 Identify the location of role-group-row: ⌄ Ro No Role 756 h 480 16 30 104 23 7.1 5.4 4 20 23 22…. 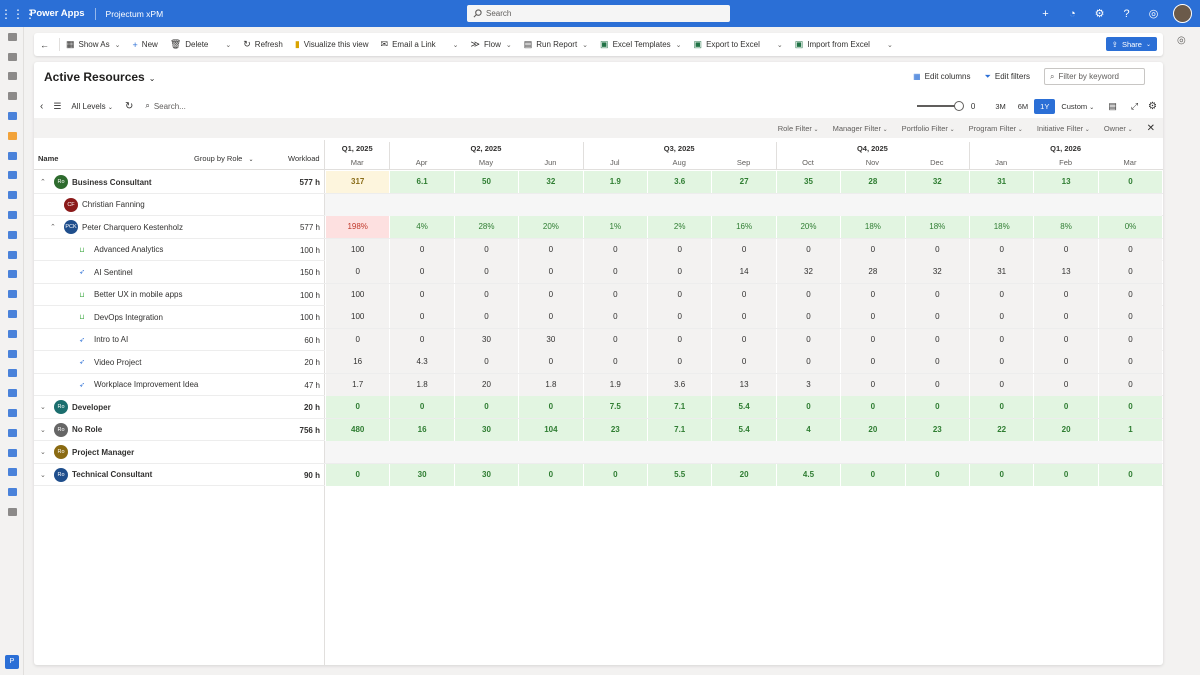
(598, 429).